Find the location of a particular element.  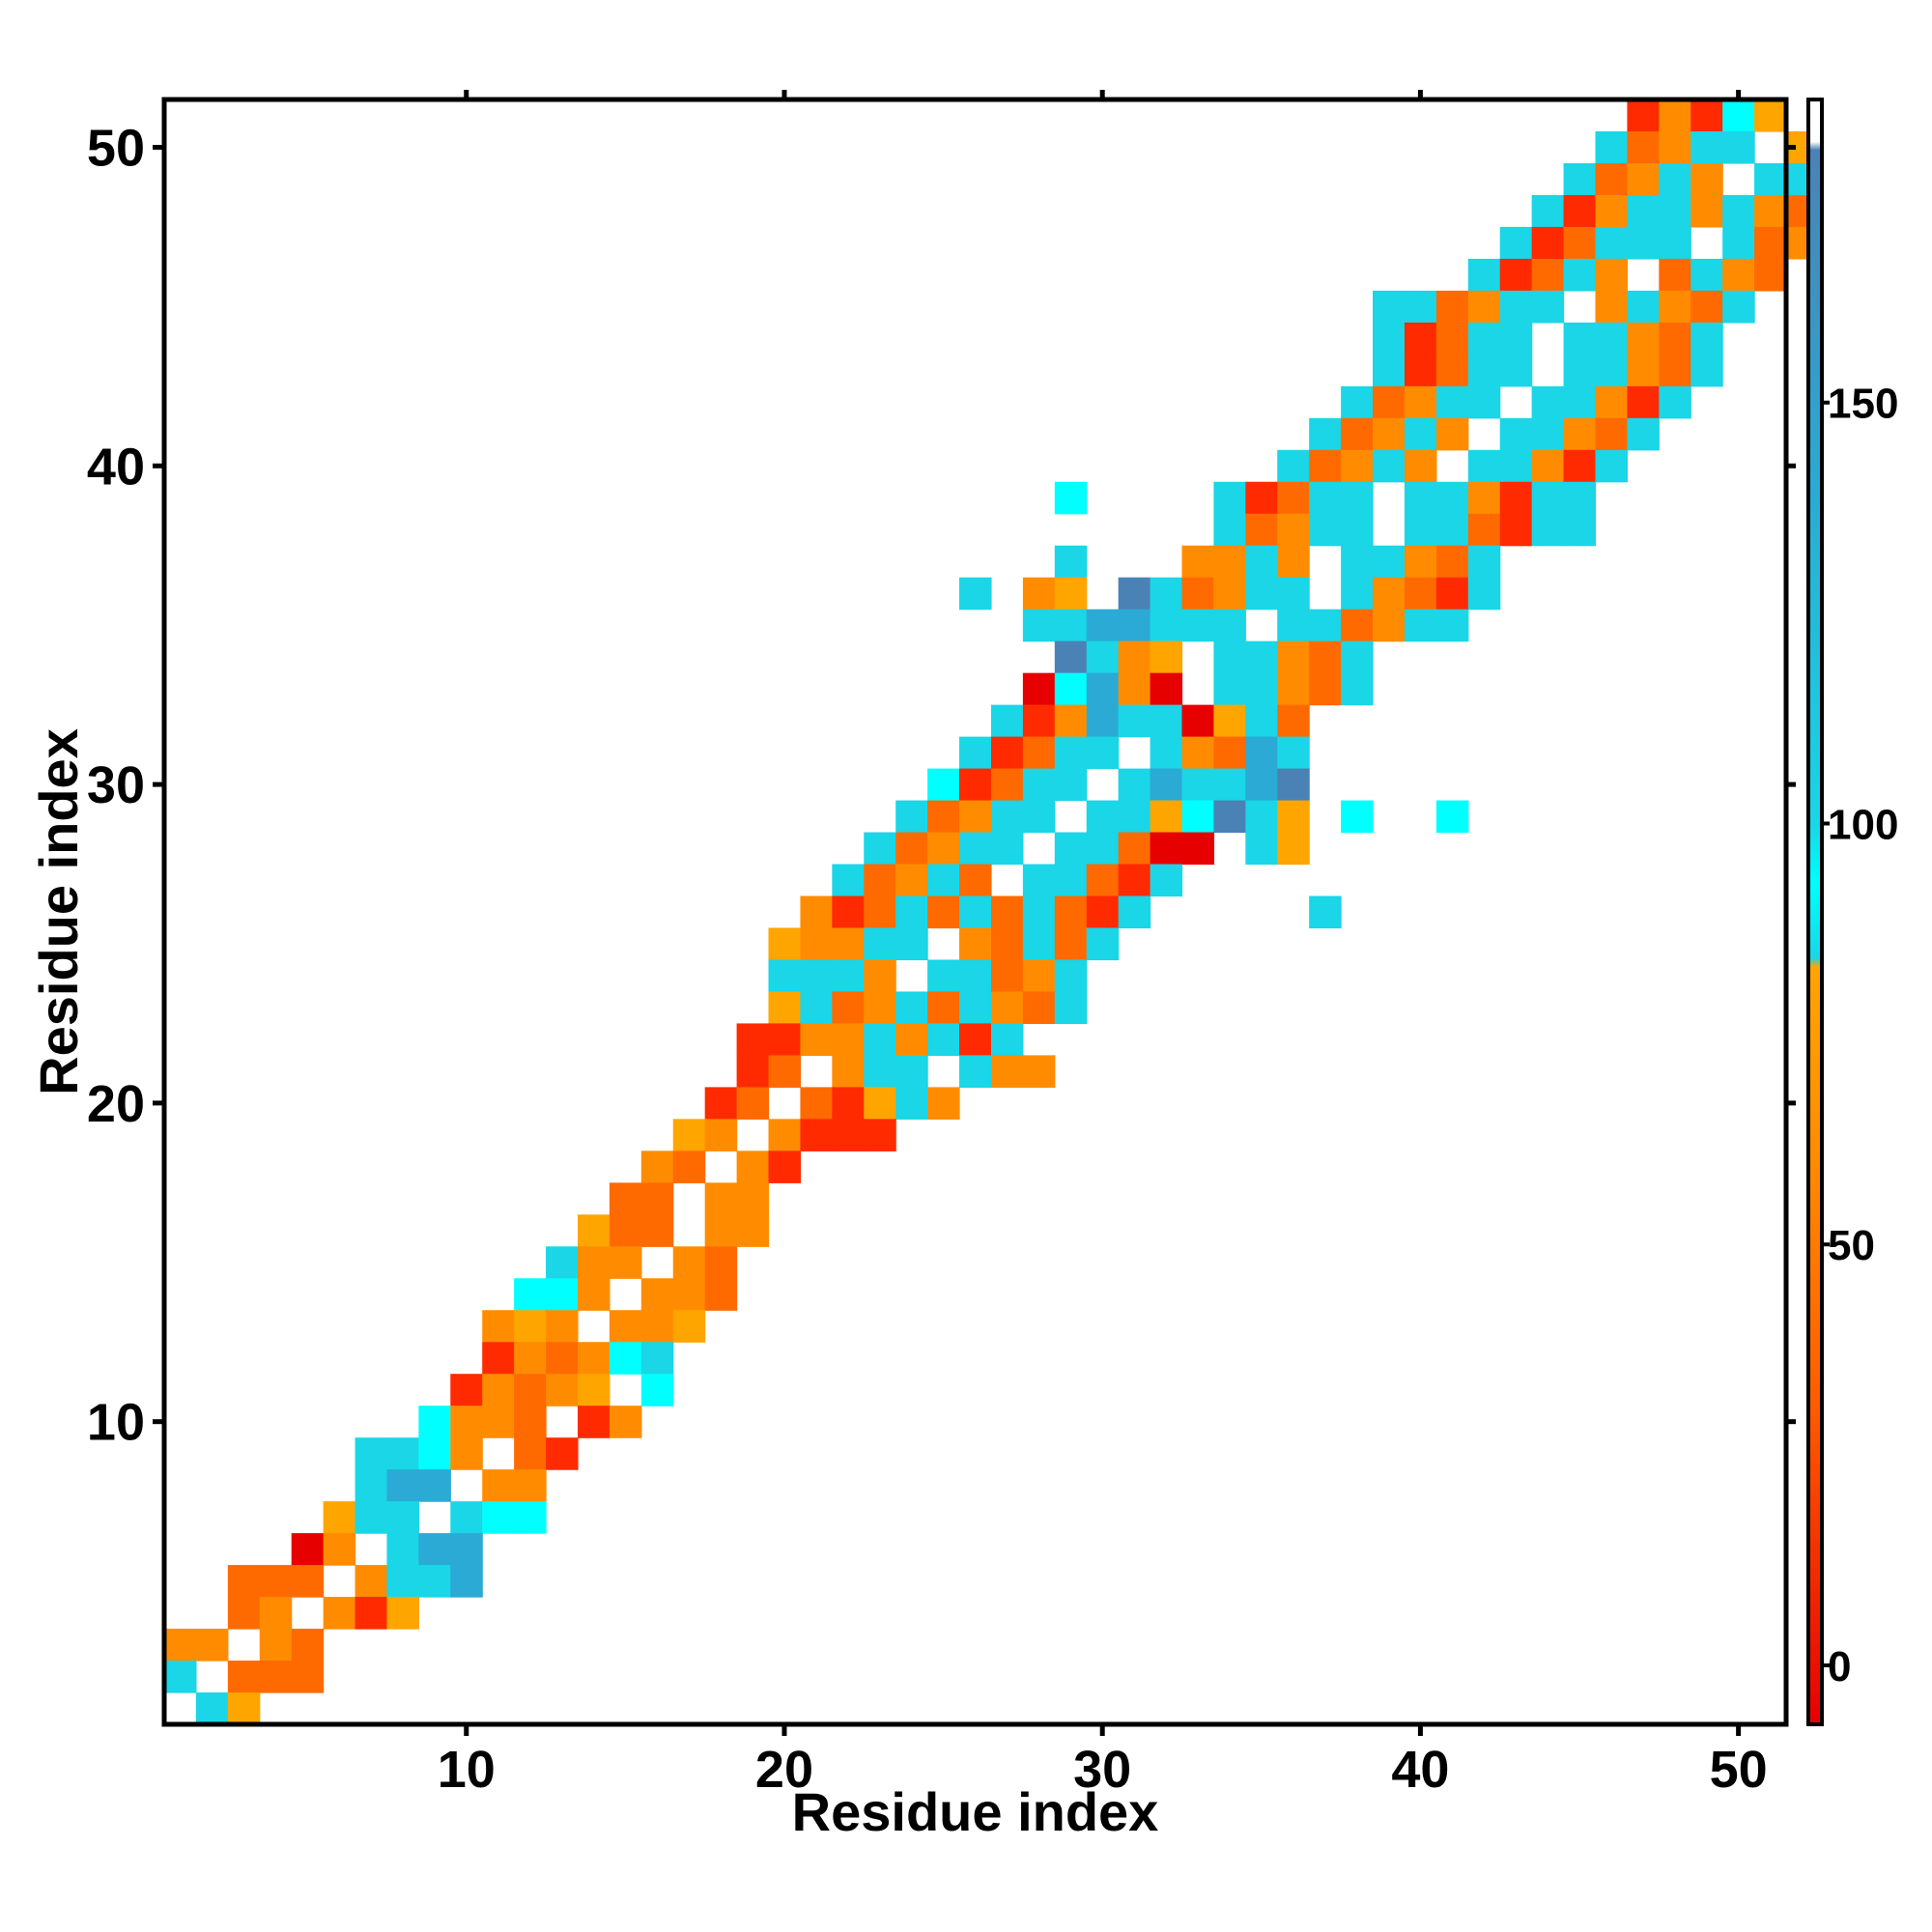

x-tick-label: 30 is located at coordinates (1102, 1770).